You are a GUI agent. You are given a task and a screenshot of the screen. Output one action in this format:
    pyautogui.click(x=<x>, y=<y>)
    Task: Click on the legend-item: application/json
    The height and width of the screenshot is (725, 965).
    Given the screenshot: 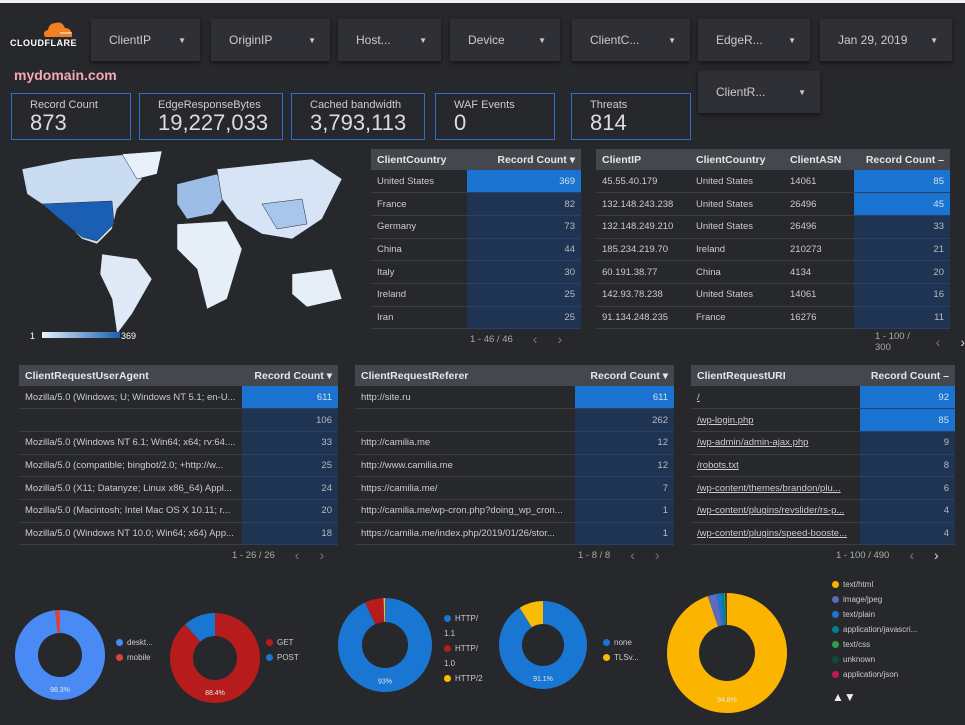 What is the action you would take?
    pyautogui.click(x=874, y=674)
    